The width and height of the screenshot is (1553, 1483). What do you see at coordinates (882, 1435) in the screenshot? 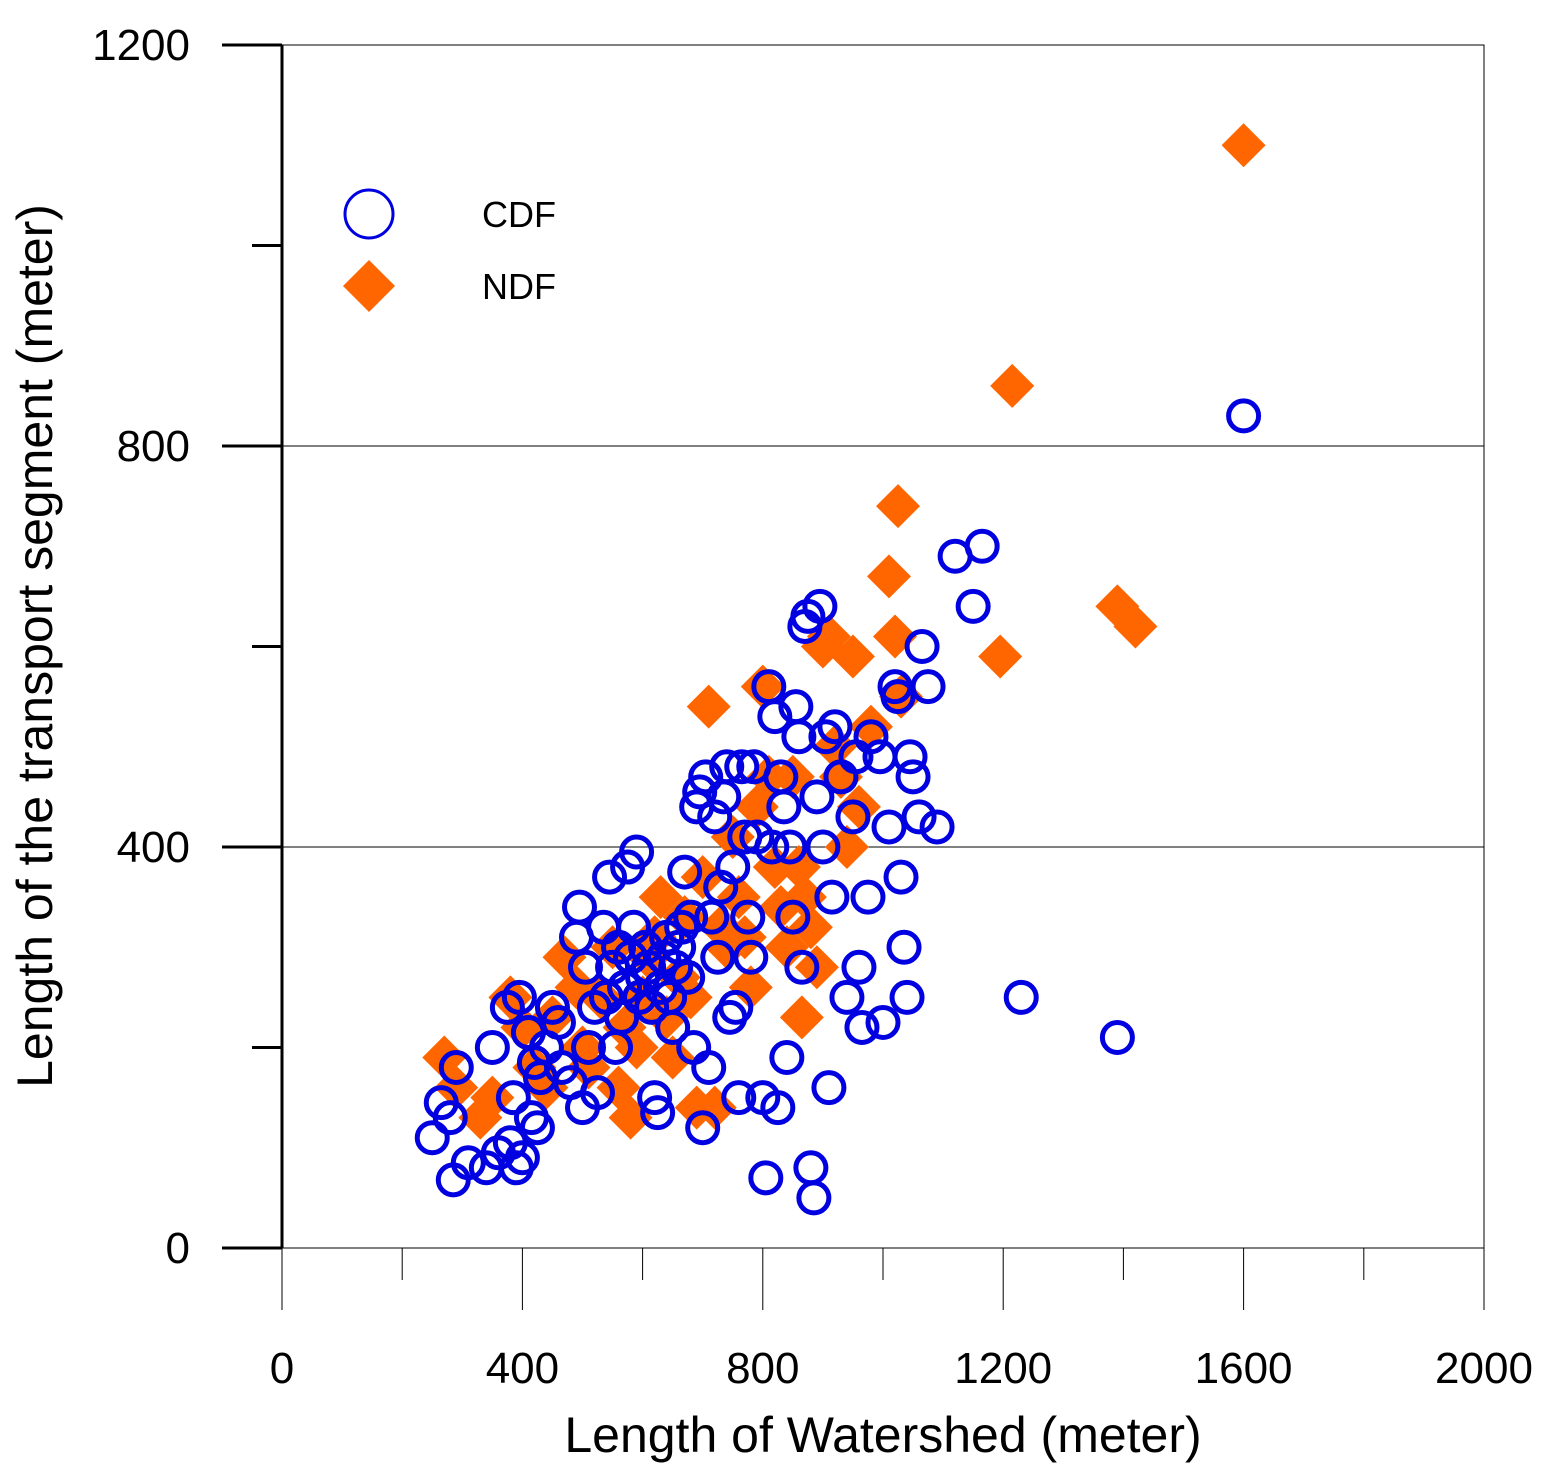
I see `x-axis-title: Length of Watershed (meter)` at bounding box center [882, 1435].